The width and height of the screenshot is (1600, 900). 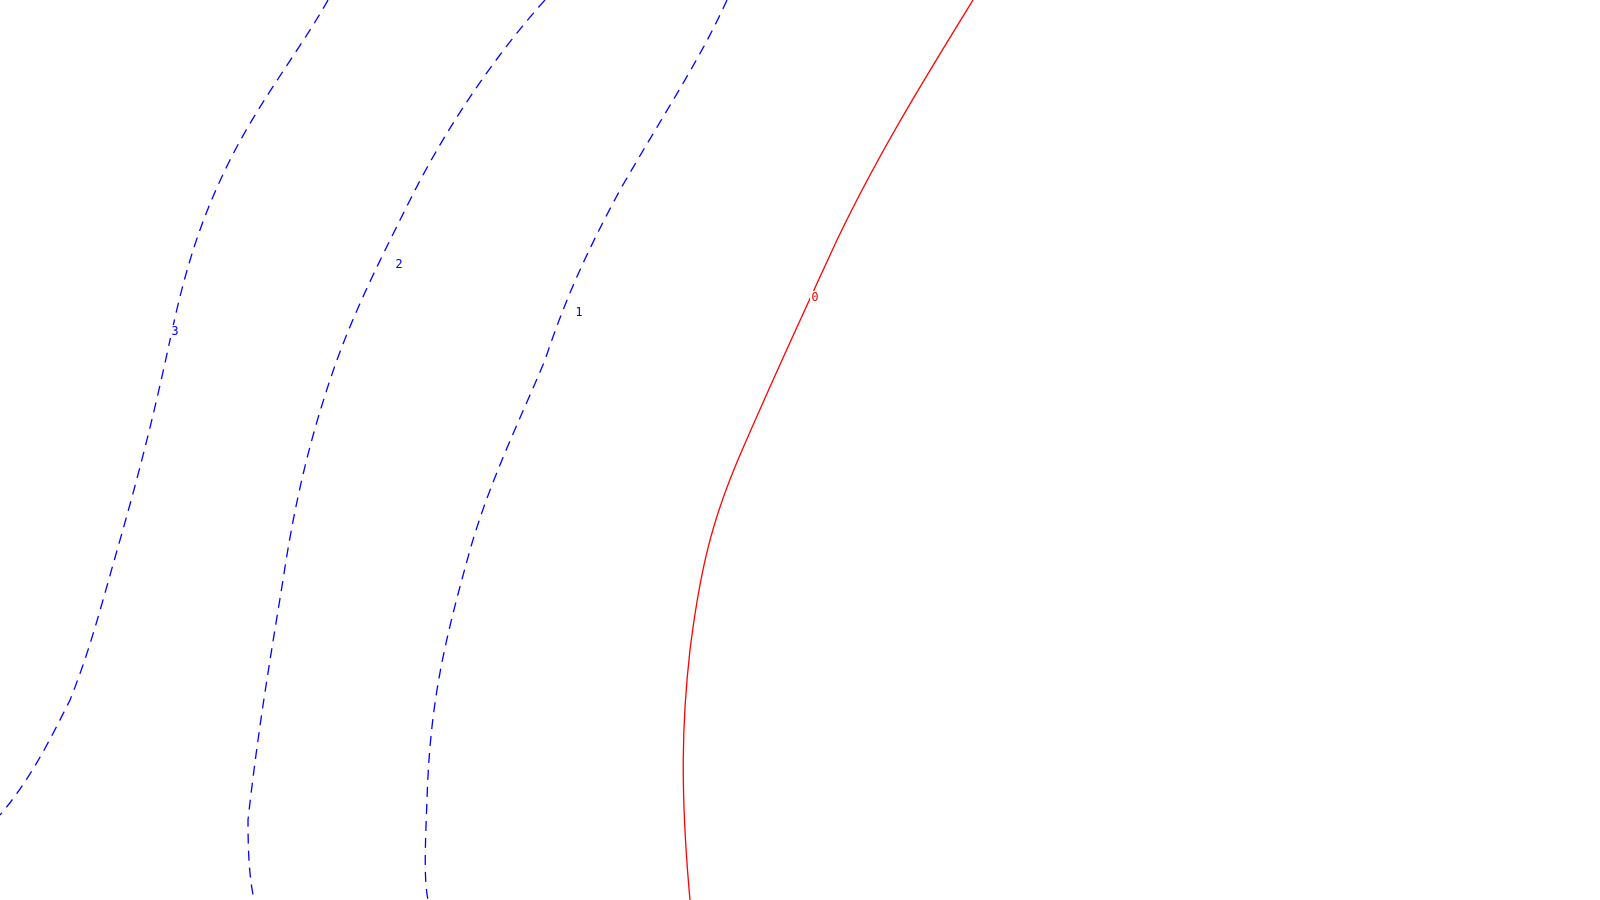 I want to click on contour-line-2-label: 2, so click(x=398, y=264).